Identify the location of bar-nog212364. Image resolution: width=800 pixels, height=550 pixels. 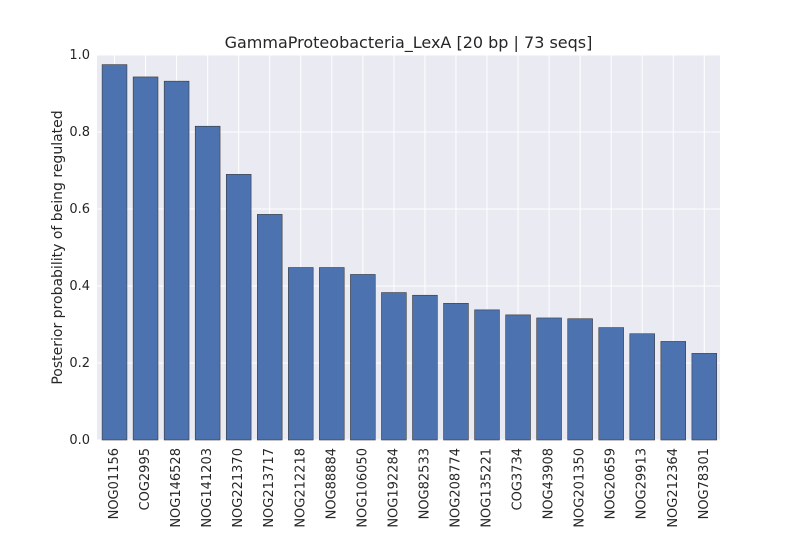
(673, 391).